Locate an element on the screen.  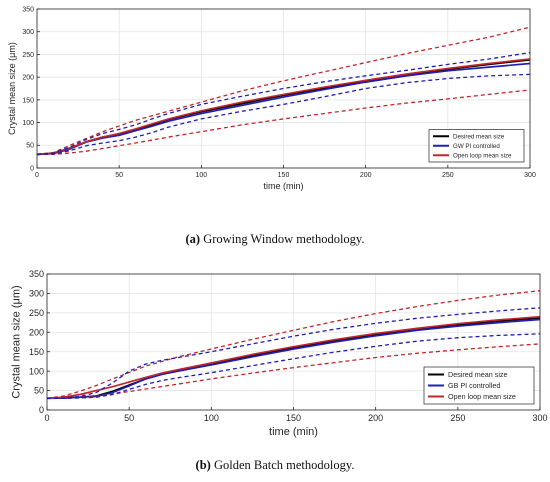
caption-a: (a) Growing Window methodology. is located at coordinates (275, 239).